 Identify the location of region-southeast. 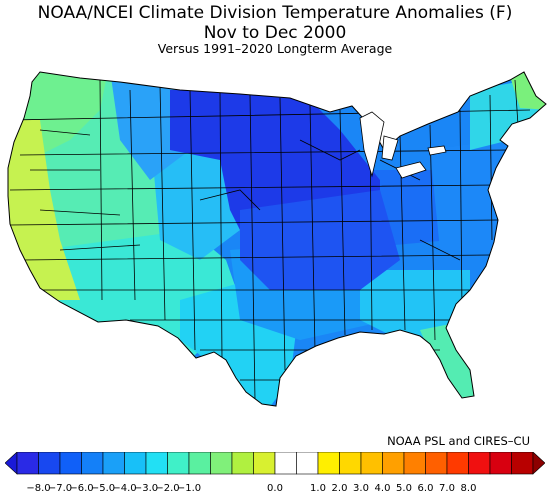
(415, 305).